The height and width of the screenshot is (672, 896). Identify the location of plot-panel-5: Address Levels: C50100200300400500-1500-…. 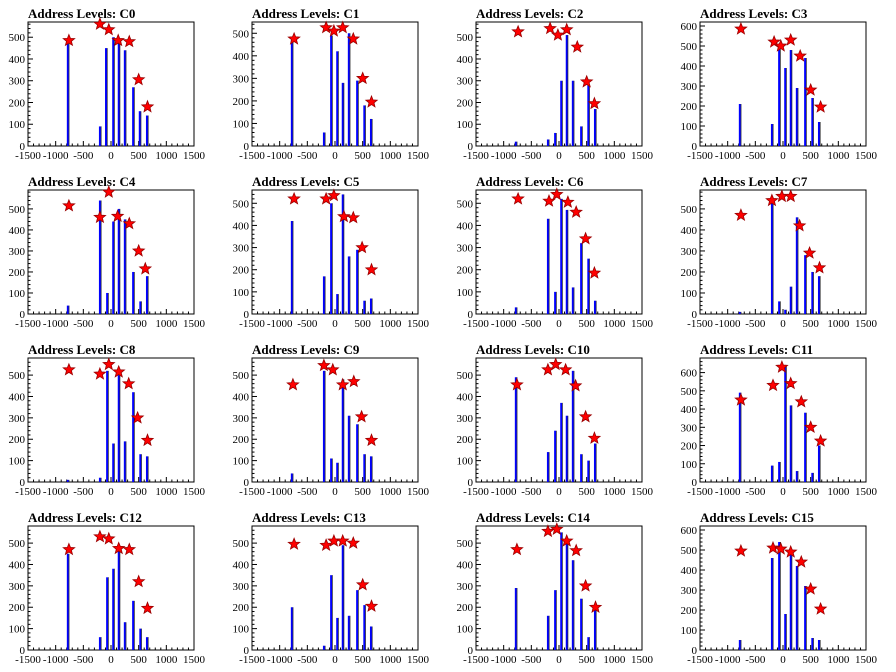
(331, 252).